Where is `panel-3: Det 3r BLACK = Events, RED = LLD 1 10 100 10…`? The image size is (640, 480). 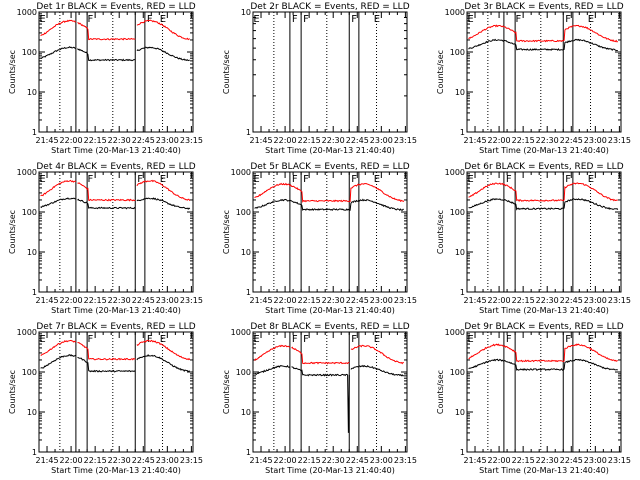 panel-3: Det 3r BLACK = Events, RED = LLD 1 10 100 10… is located at coordinates (533, 78).